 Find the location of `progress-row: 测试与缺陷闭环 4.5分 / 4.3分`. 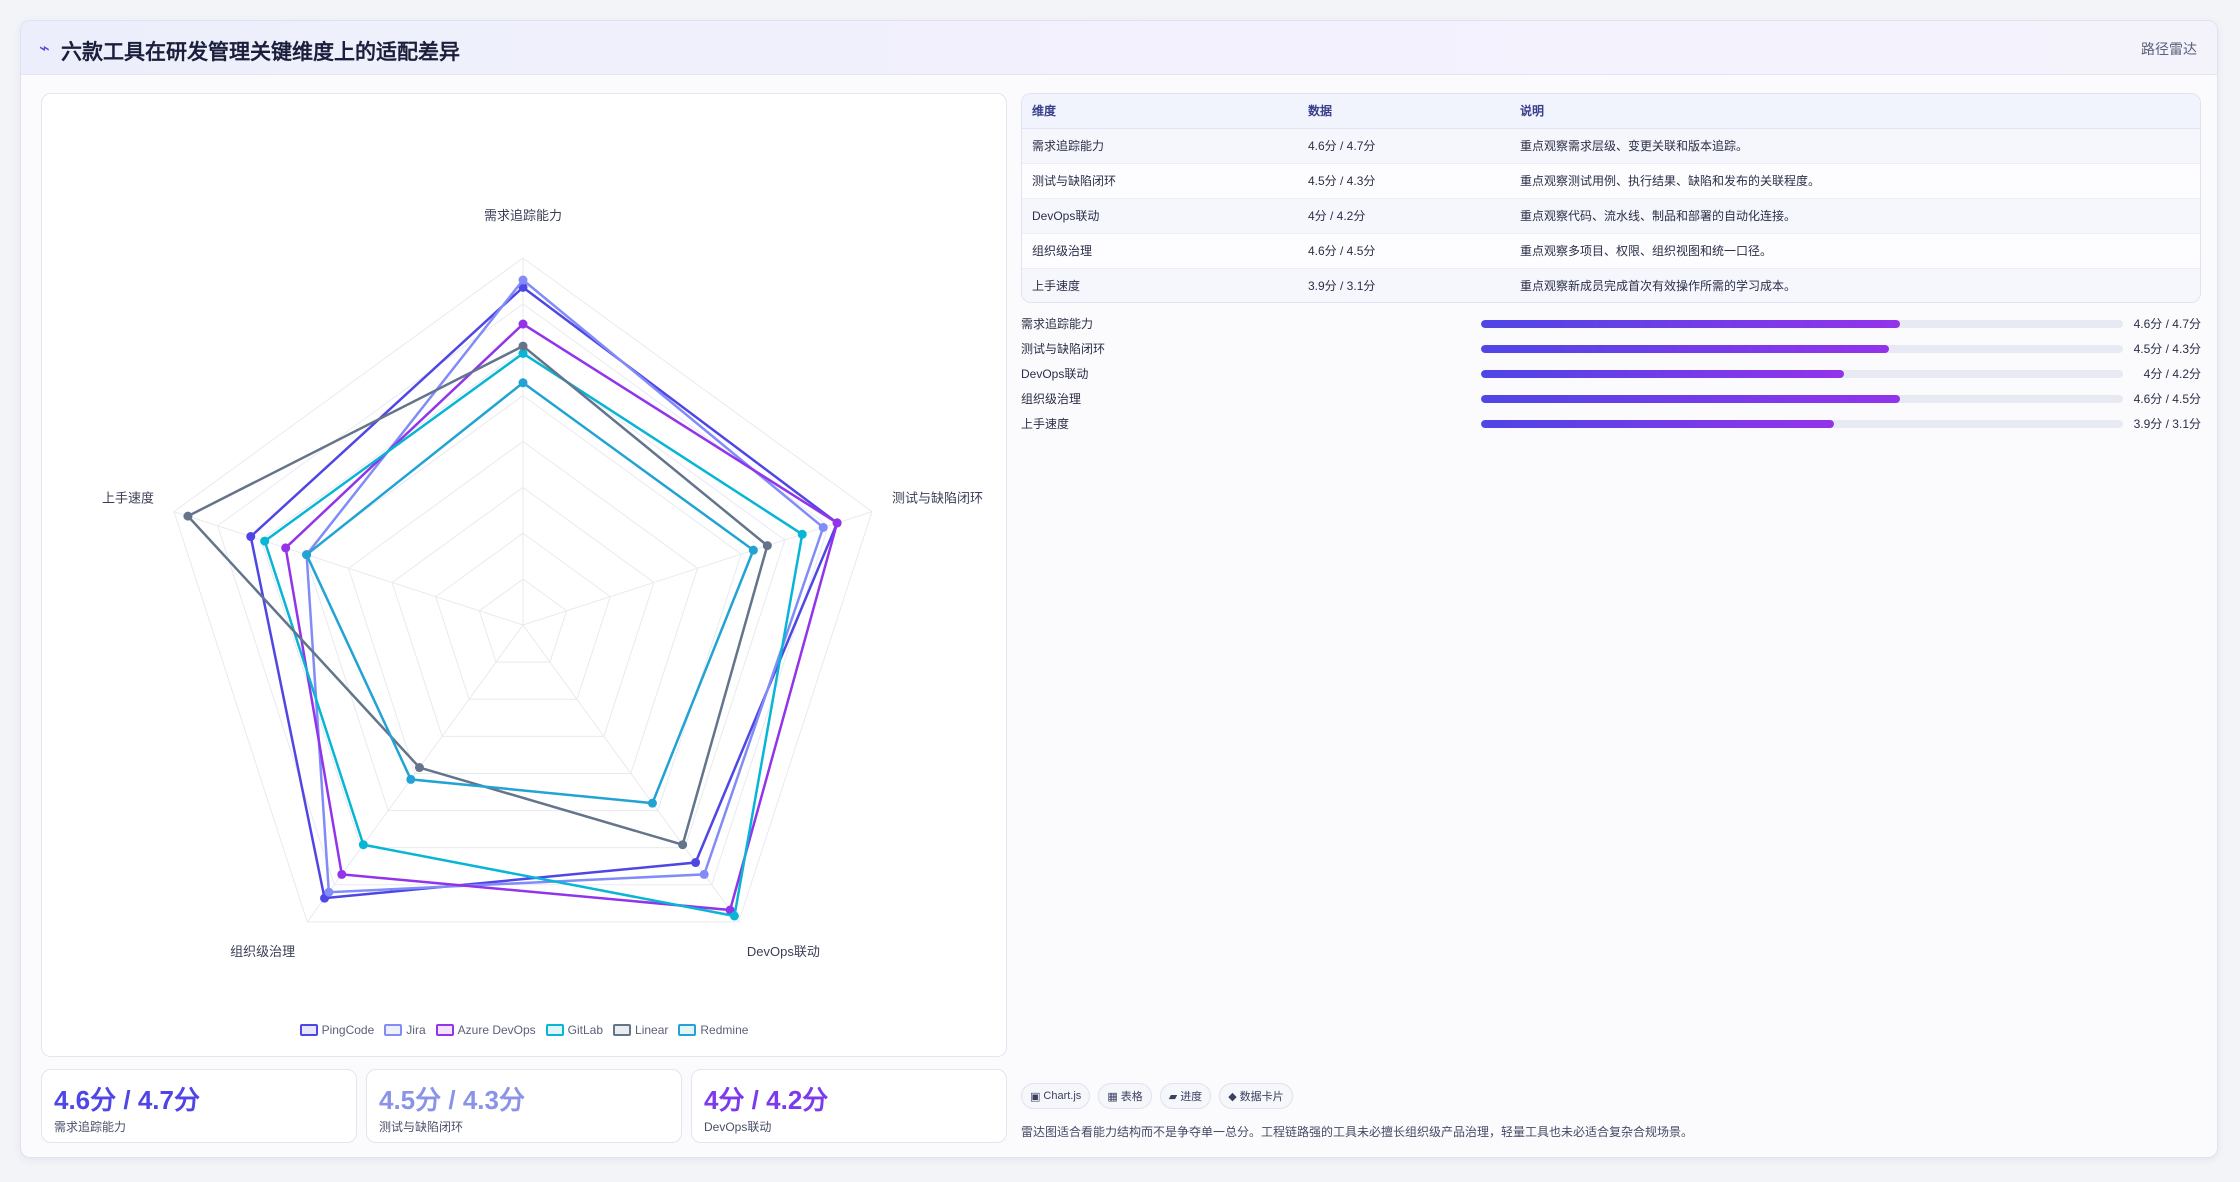

progress-row: 测试与缺陷闭环 4.5分 / 4.3分 is located at coordinates (1611, 348).